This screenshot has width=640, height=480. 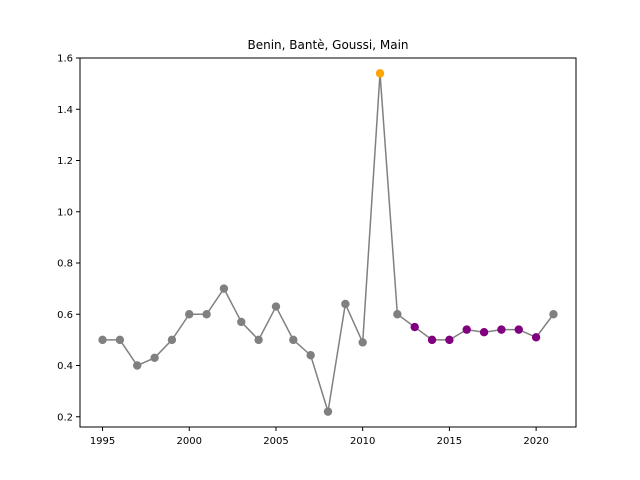 What do you see at coordinates (65, 417) in the screenshot?
I see `y-tick-label: 0.2` at bounding box center [65, 417].